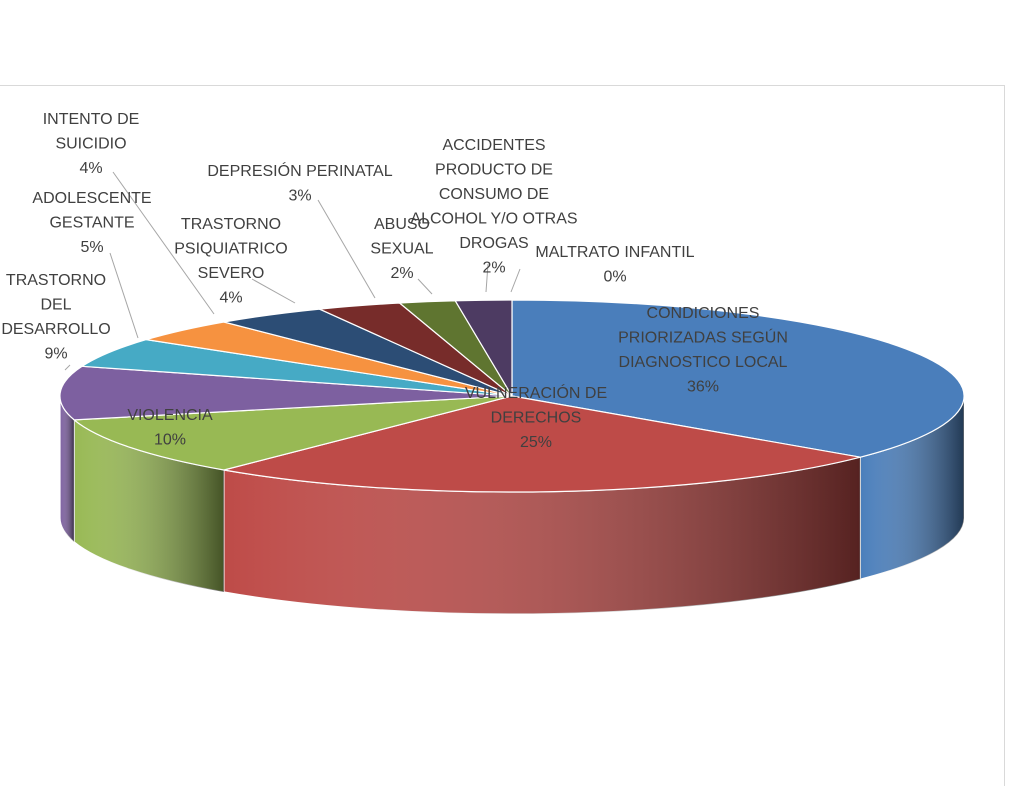  What do you see at coordinates (91, 223) in the screenshot?
I see `data-label-category: GESTANTE` at bounding box center [91, 223].